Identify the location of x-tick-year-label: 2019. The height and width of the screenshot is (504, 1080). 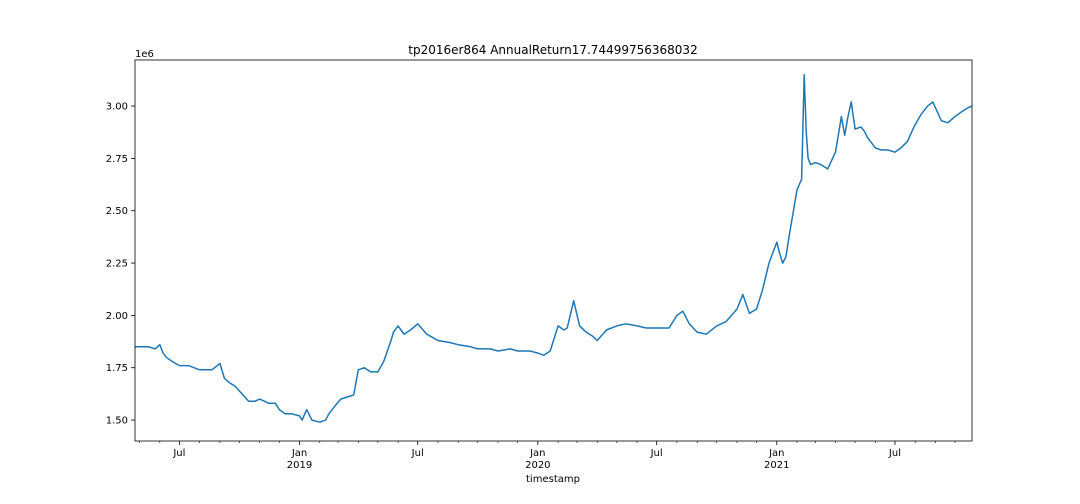
(299, 465).